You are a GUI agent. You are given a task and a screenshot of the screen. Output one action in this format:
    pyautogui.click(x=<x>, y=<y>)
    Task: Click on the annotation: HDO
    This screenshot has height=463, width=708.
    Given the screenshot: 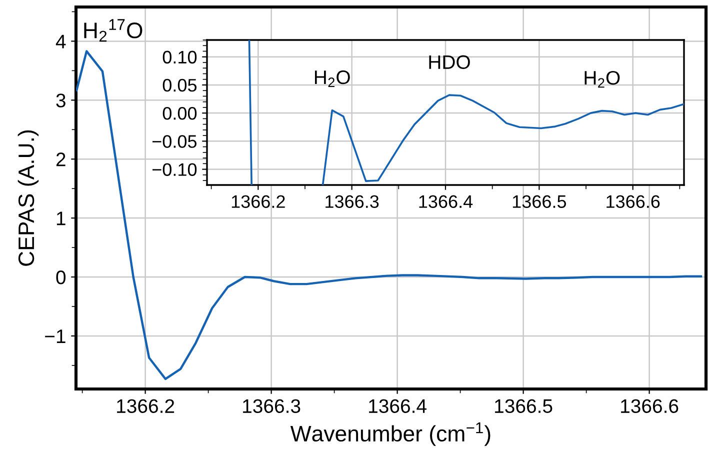 What is the action you would take?
    pyautogui.click(x=449, y=62)
    